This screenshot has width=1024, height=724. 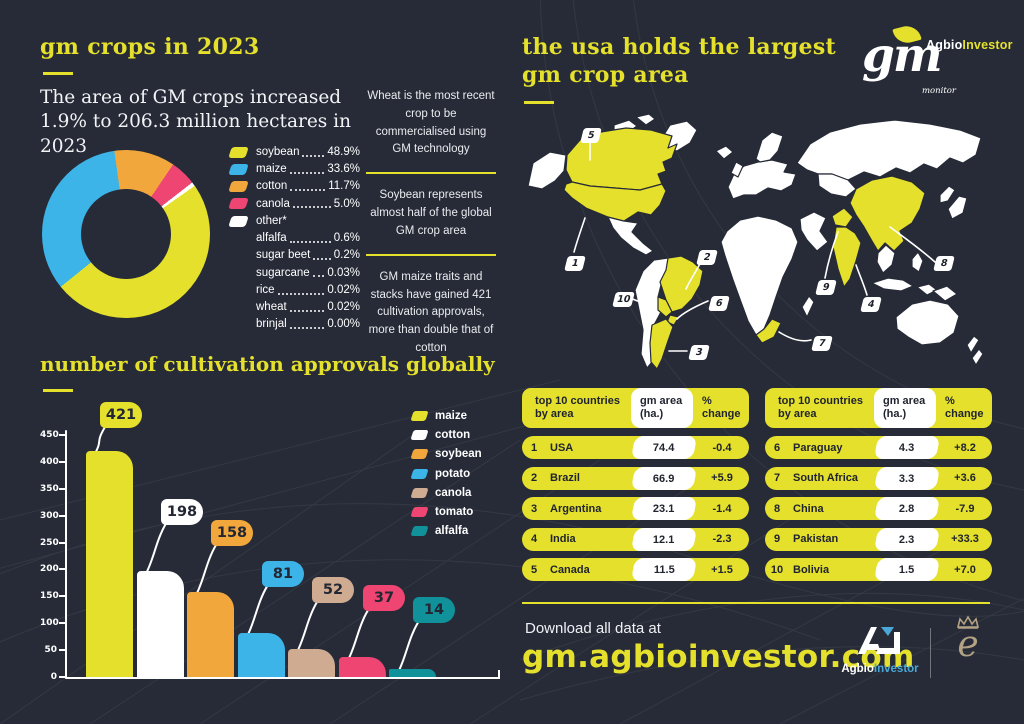 What do you see at coordinates (563, 539) in the screenshot?
I see `cell-country: India` at bounding box center [563, 539].